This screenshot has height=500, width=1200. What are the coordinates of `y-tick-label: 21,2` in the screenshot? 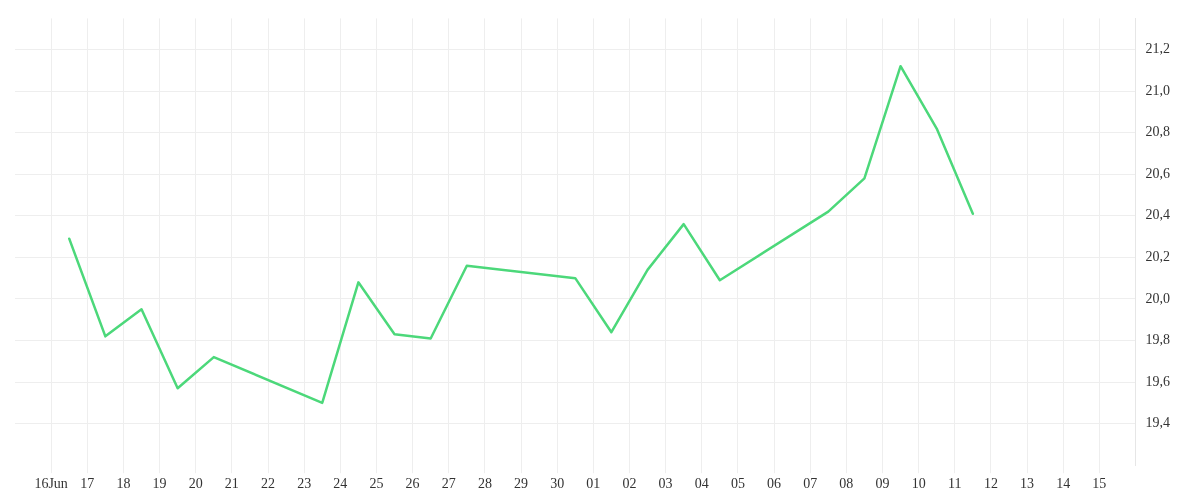 It's located at (1157, 49).